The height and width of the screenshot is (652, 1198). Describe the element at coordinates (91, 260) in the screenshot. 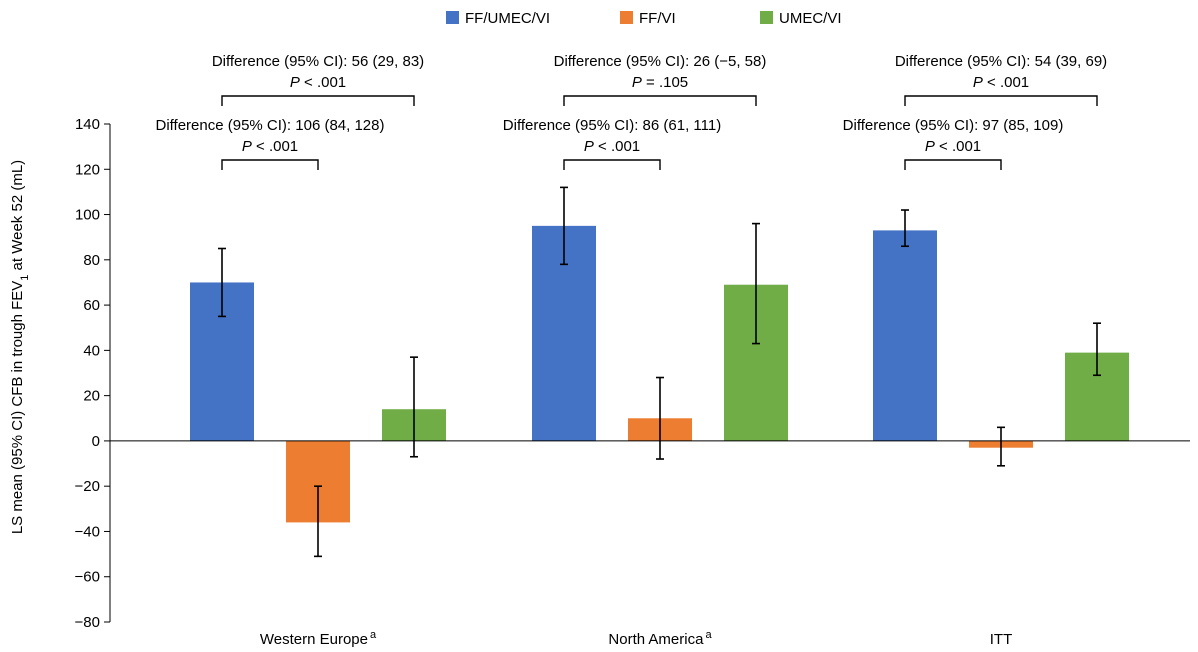

I see `y-tick-label: 80` at that location.